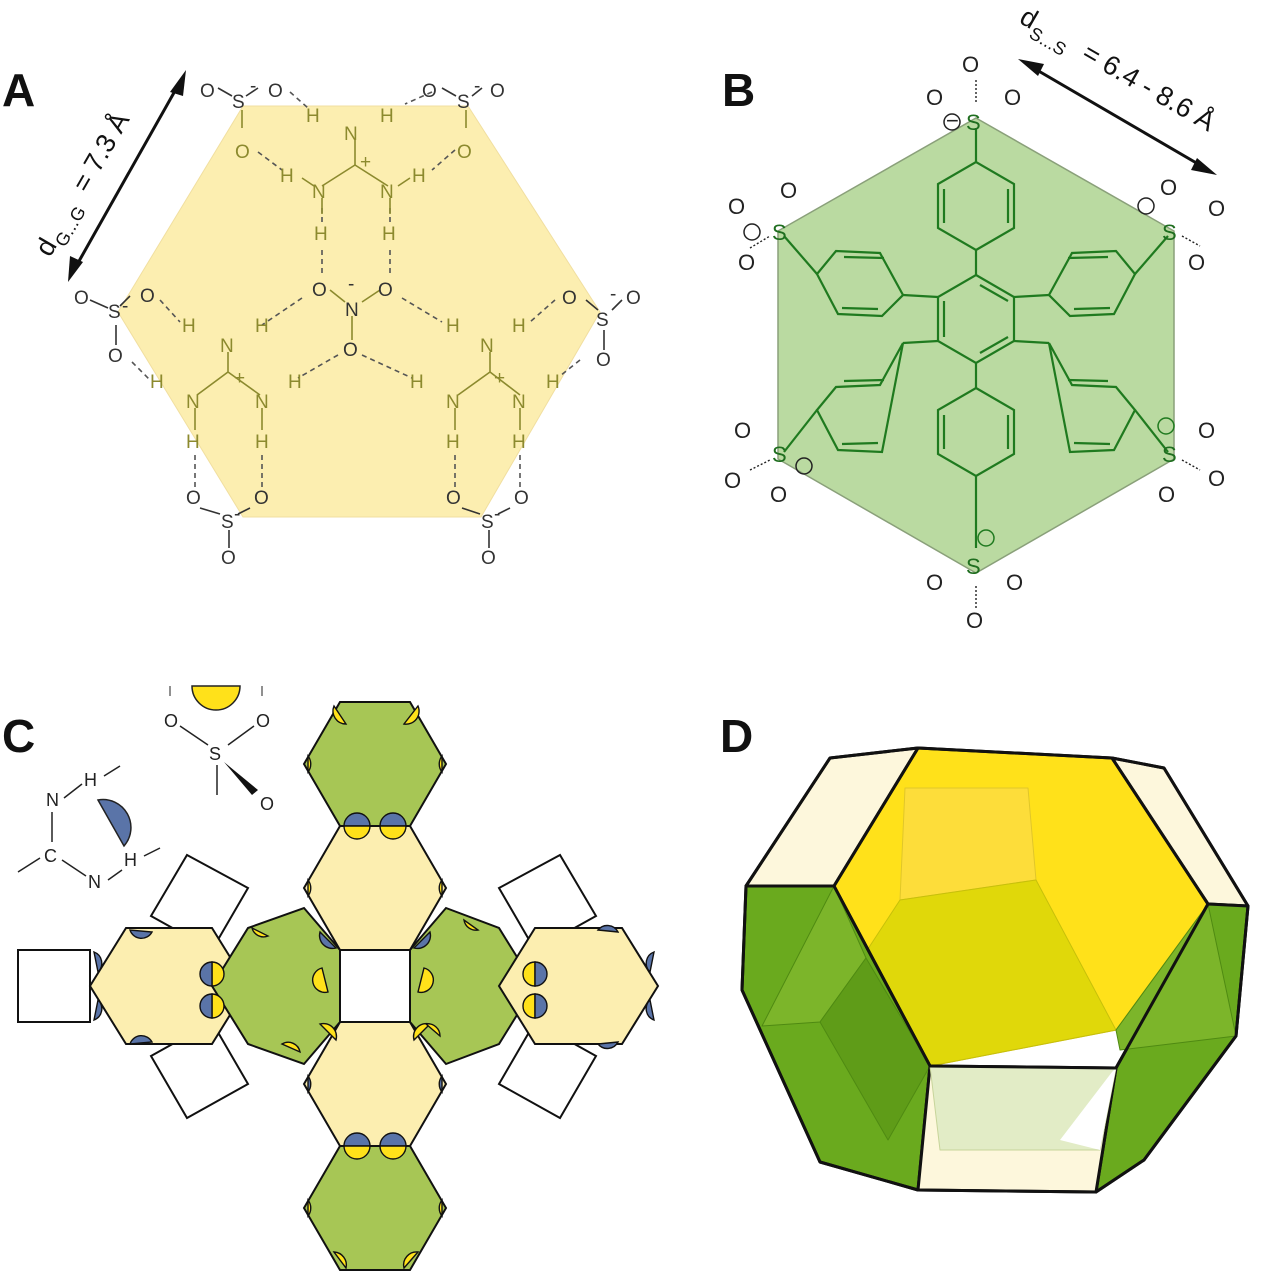 This screenshot has width=1268, height=1280. I want to click on panel-b-hexagon, so click(976, 345).